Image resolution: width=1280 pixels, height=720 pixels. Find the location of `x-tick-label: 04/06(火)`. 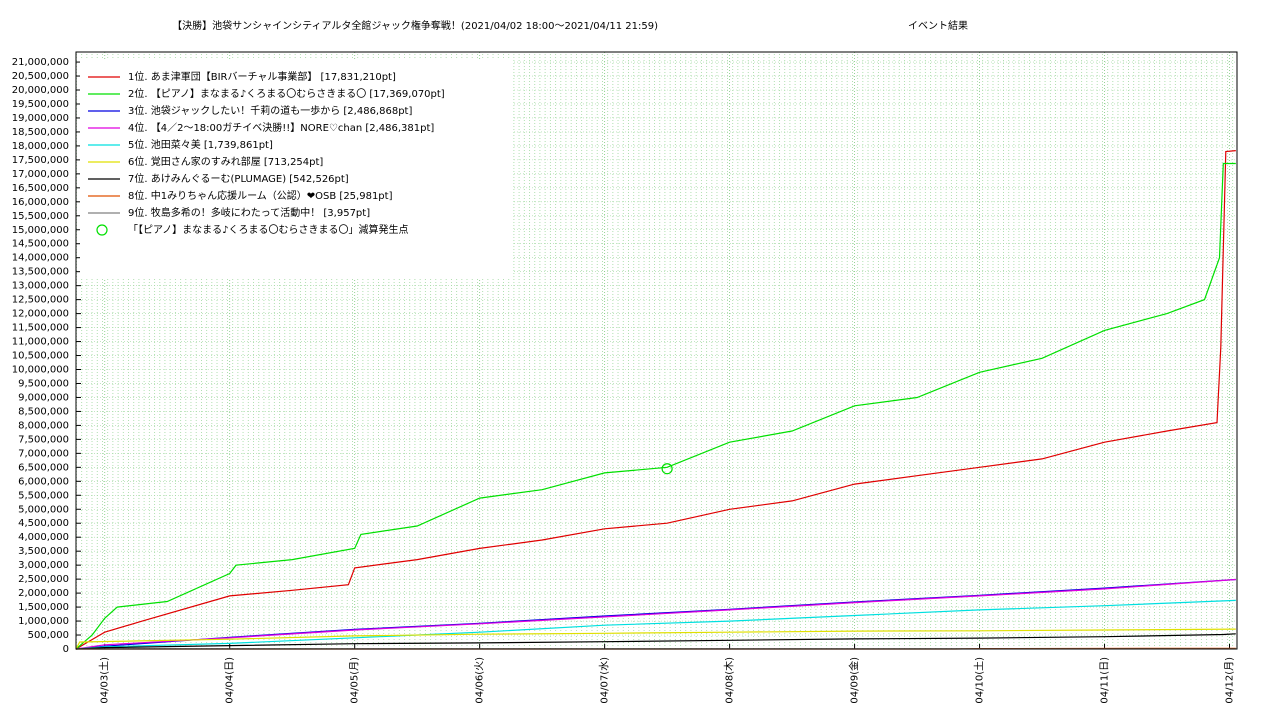

x-tick-label: 04/06(火) is located at coordinates (480, 680).